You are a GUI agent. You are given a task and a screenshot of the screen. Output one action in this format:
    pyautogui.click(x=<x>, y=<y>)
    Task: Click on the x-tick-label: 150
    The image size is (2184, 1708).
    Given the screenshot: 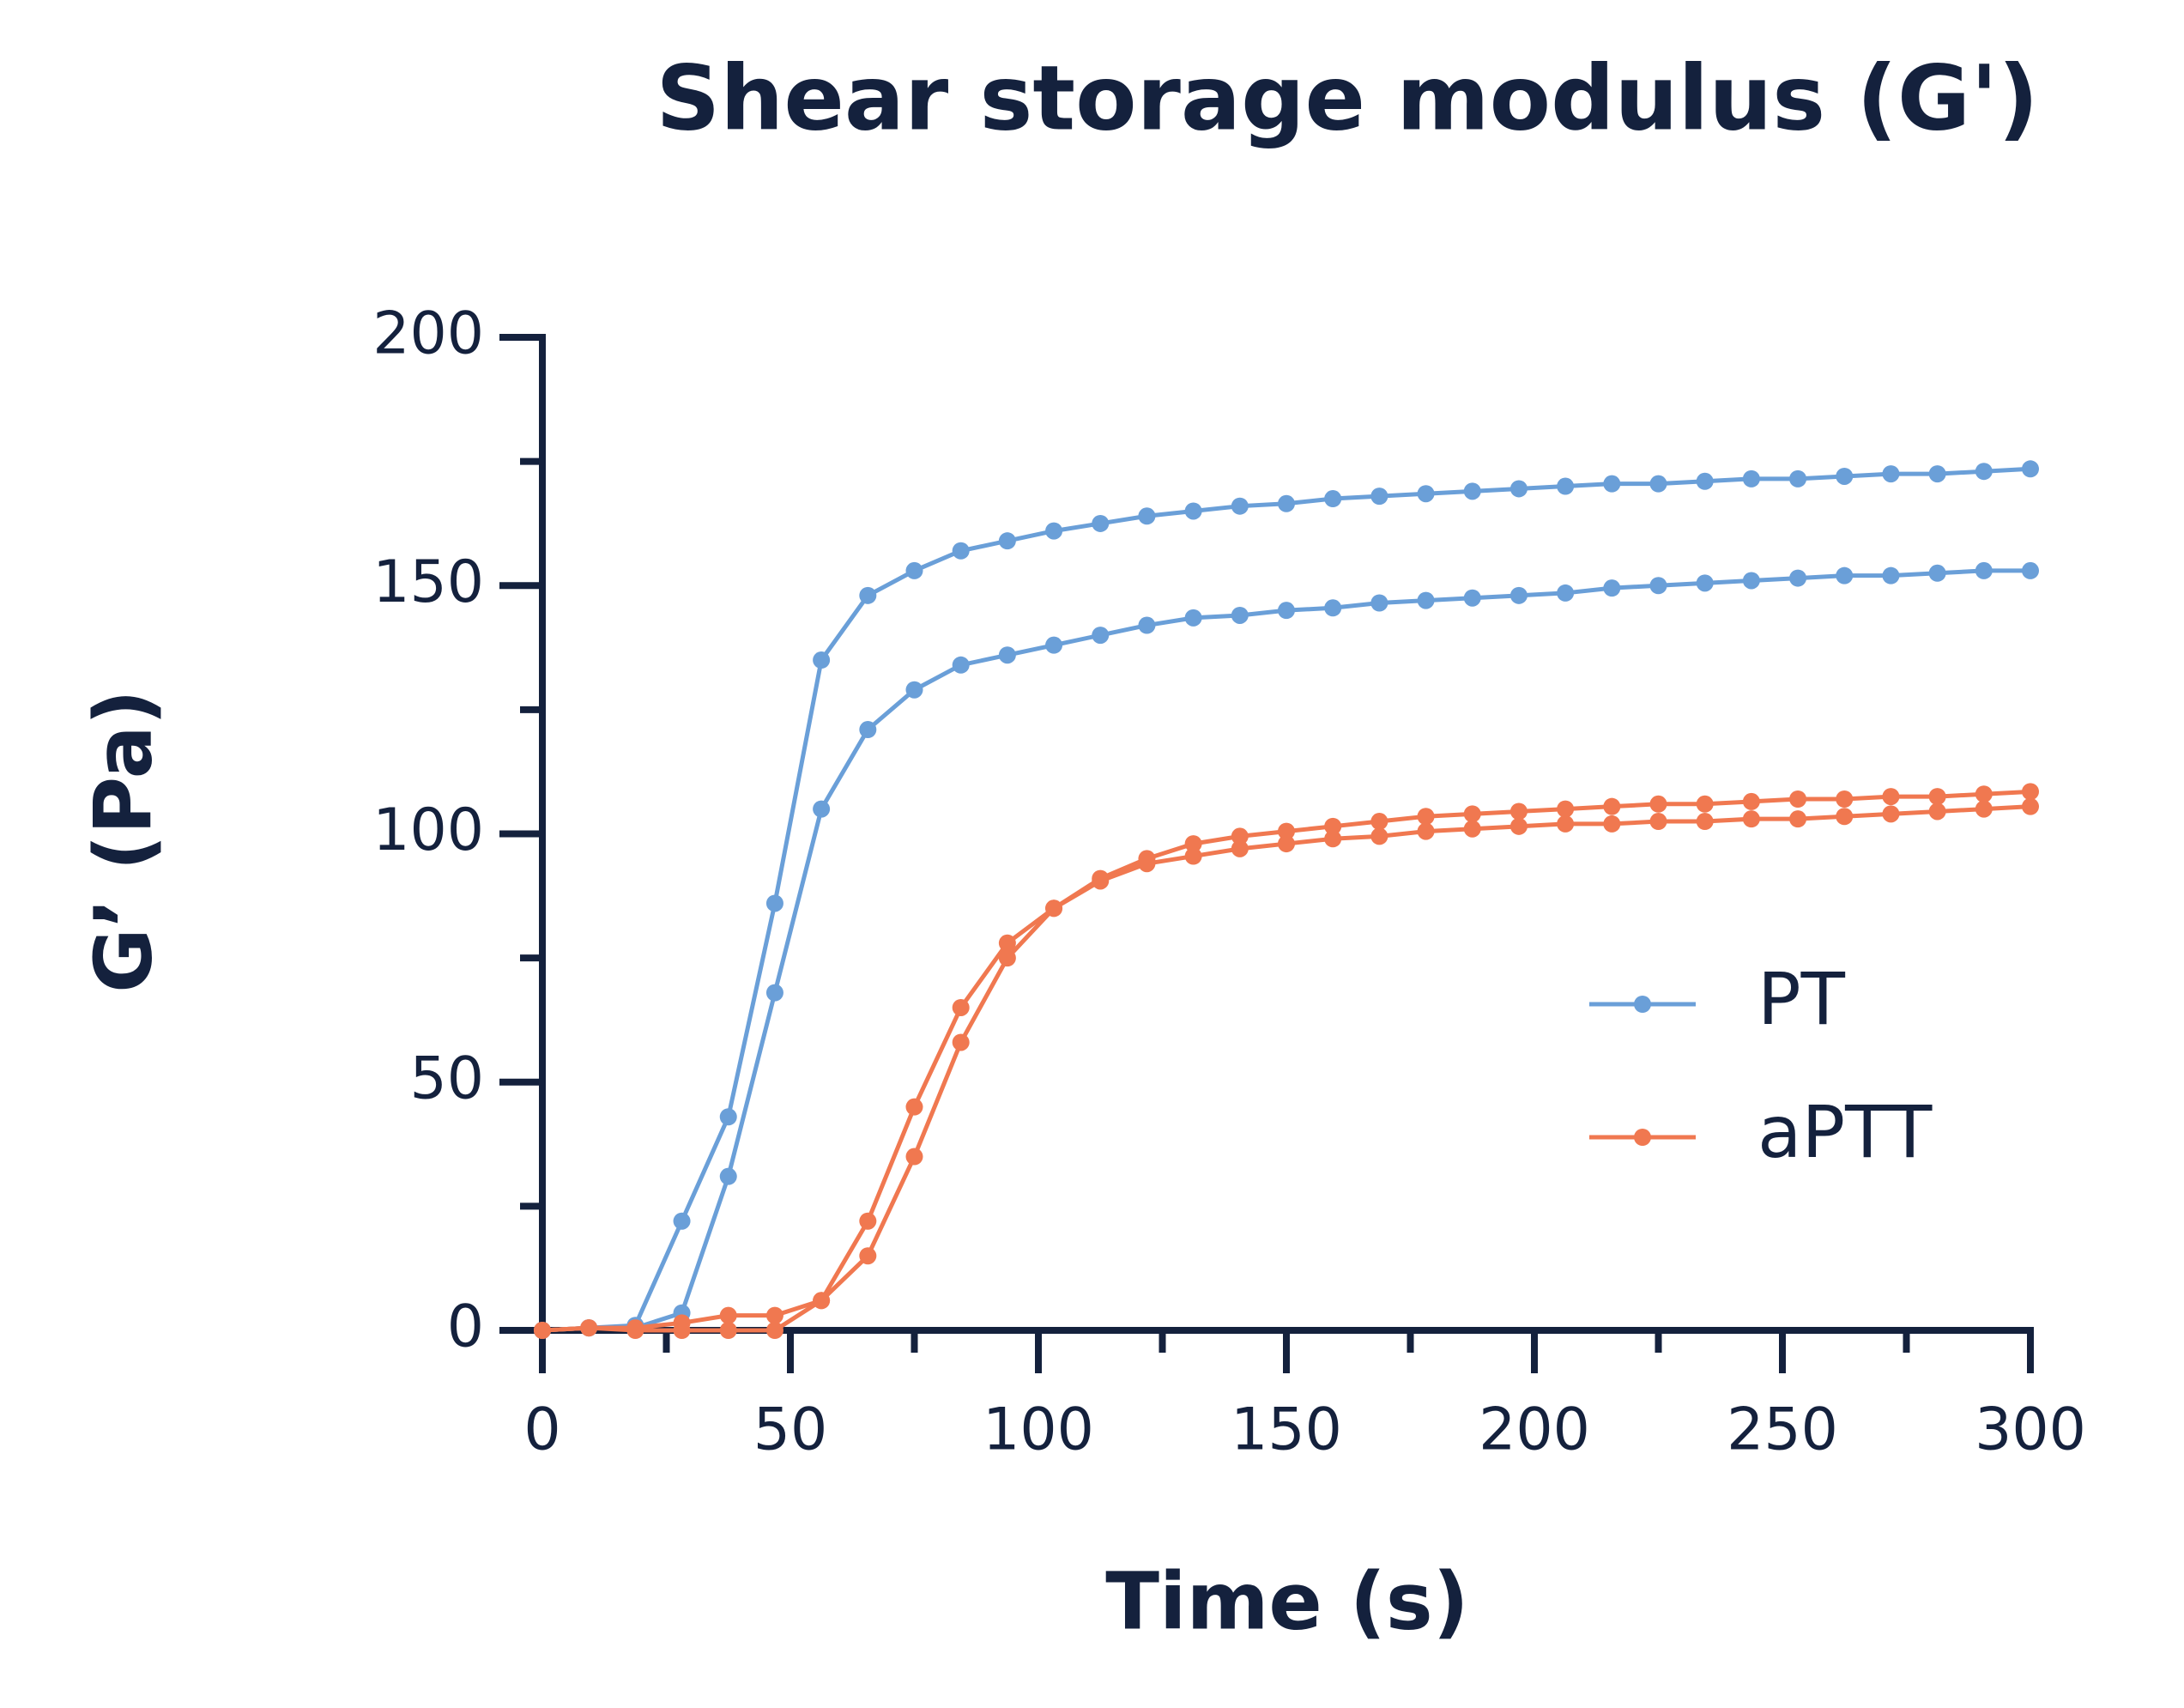 What is the action you would take?
    pyautogui.click(x=1287, y=1430)
    